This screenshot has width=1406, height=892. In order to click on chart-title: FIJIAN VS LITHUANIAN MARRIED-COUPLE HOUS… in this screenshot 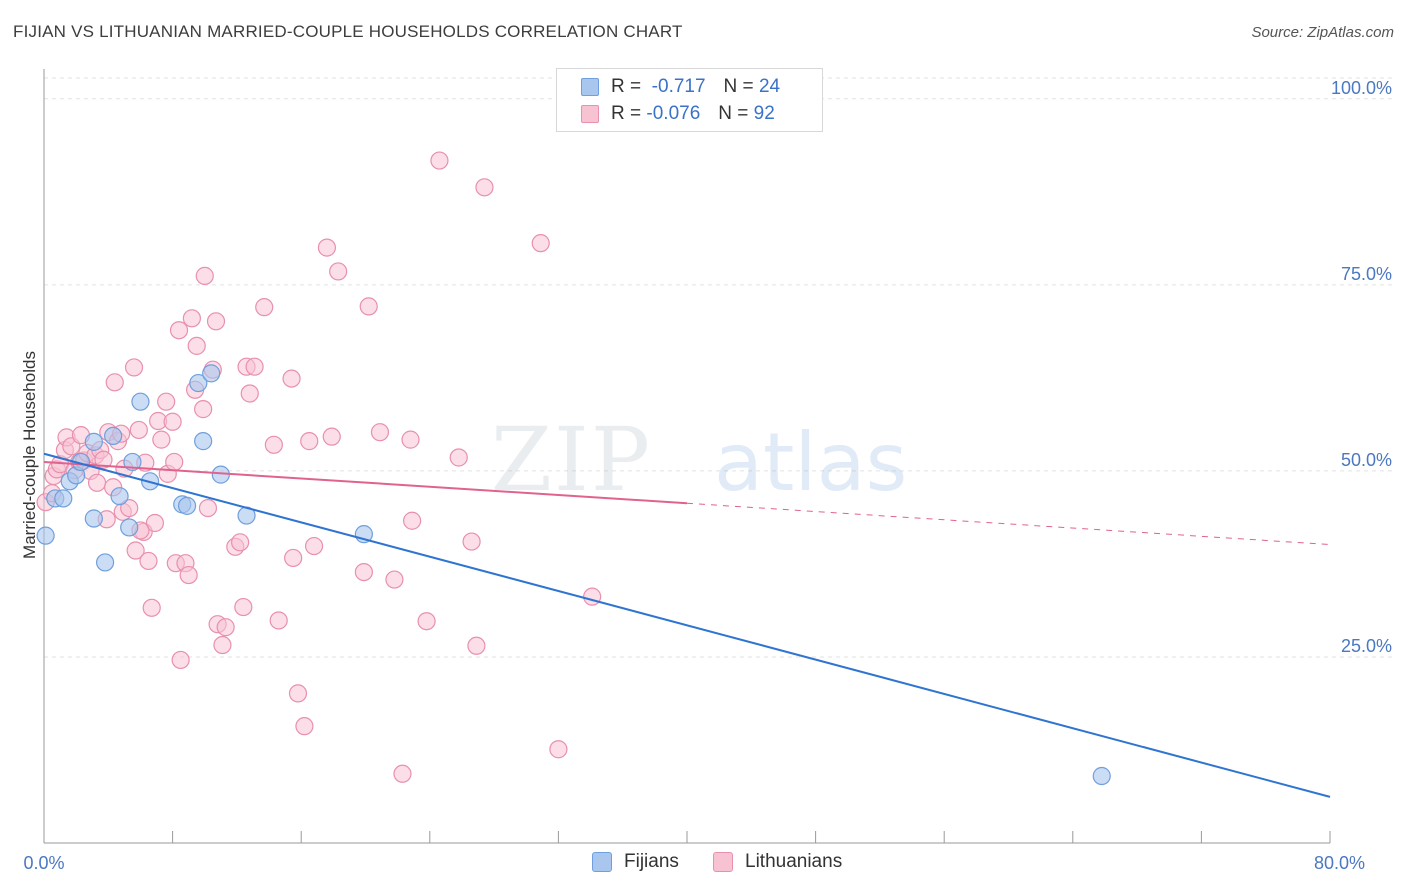, I will do `click(348, 31)`.